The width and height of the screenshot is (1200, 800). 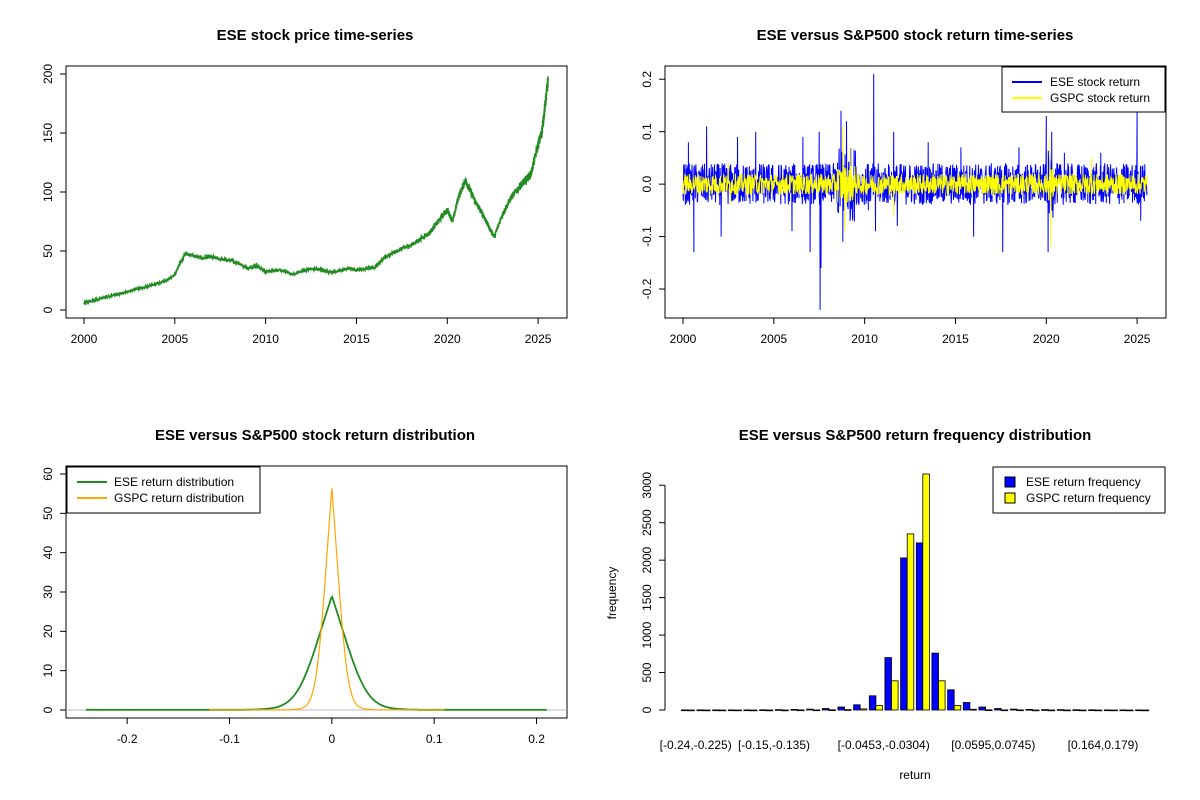 What do you see at coordinates (48, 671) in the screenshot?
I see `chart3-ytick-label: 10` at bounding box center [48, 671].